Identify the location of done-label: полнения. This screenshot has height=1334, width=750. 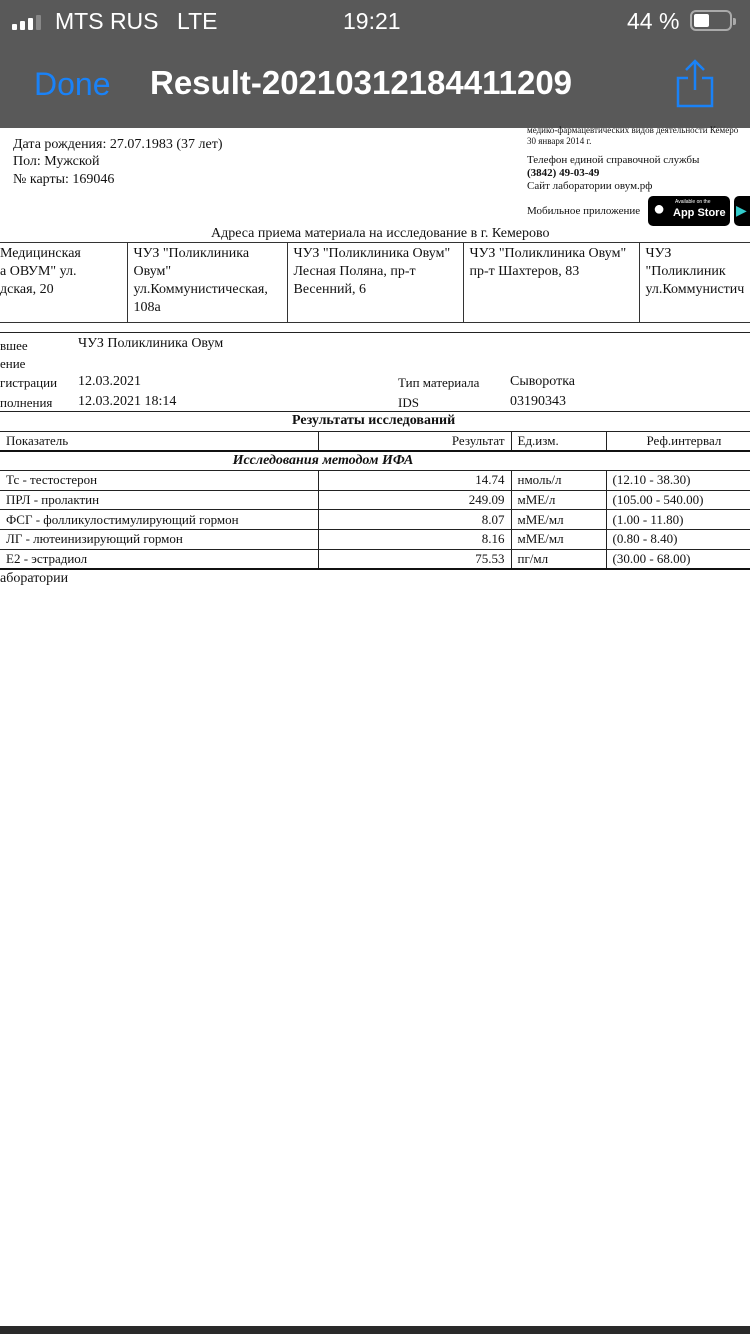
(26, 402).